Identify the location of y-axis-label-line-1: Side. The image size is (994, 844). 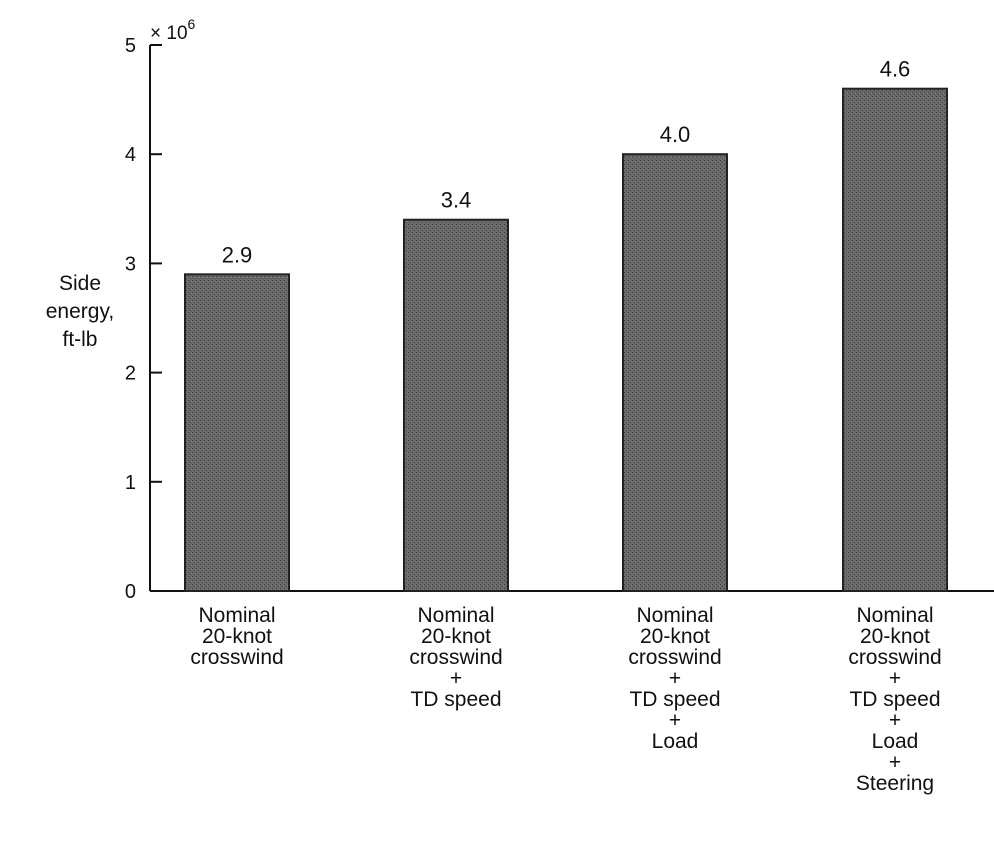
(80, 283).